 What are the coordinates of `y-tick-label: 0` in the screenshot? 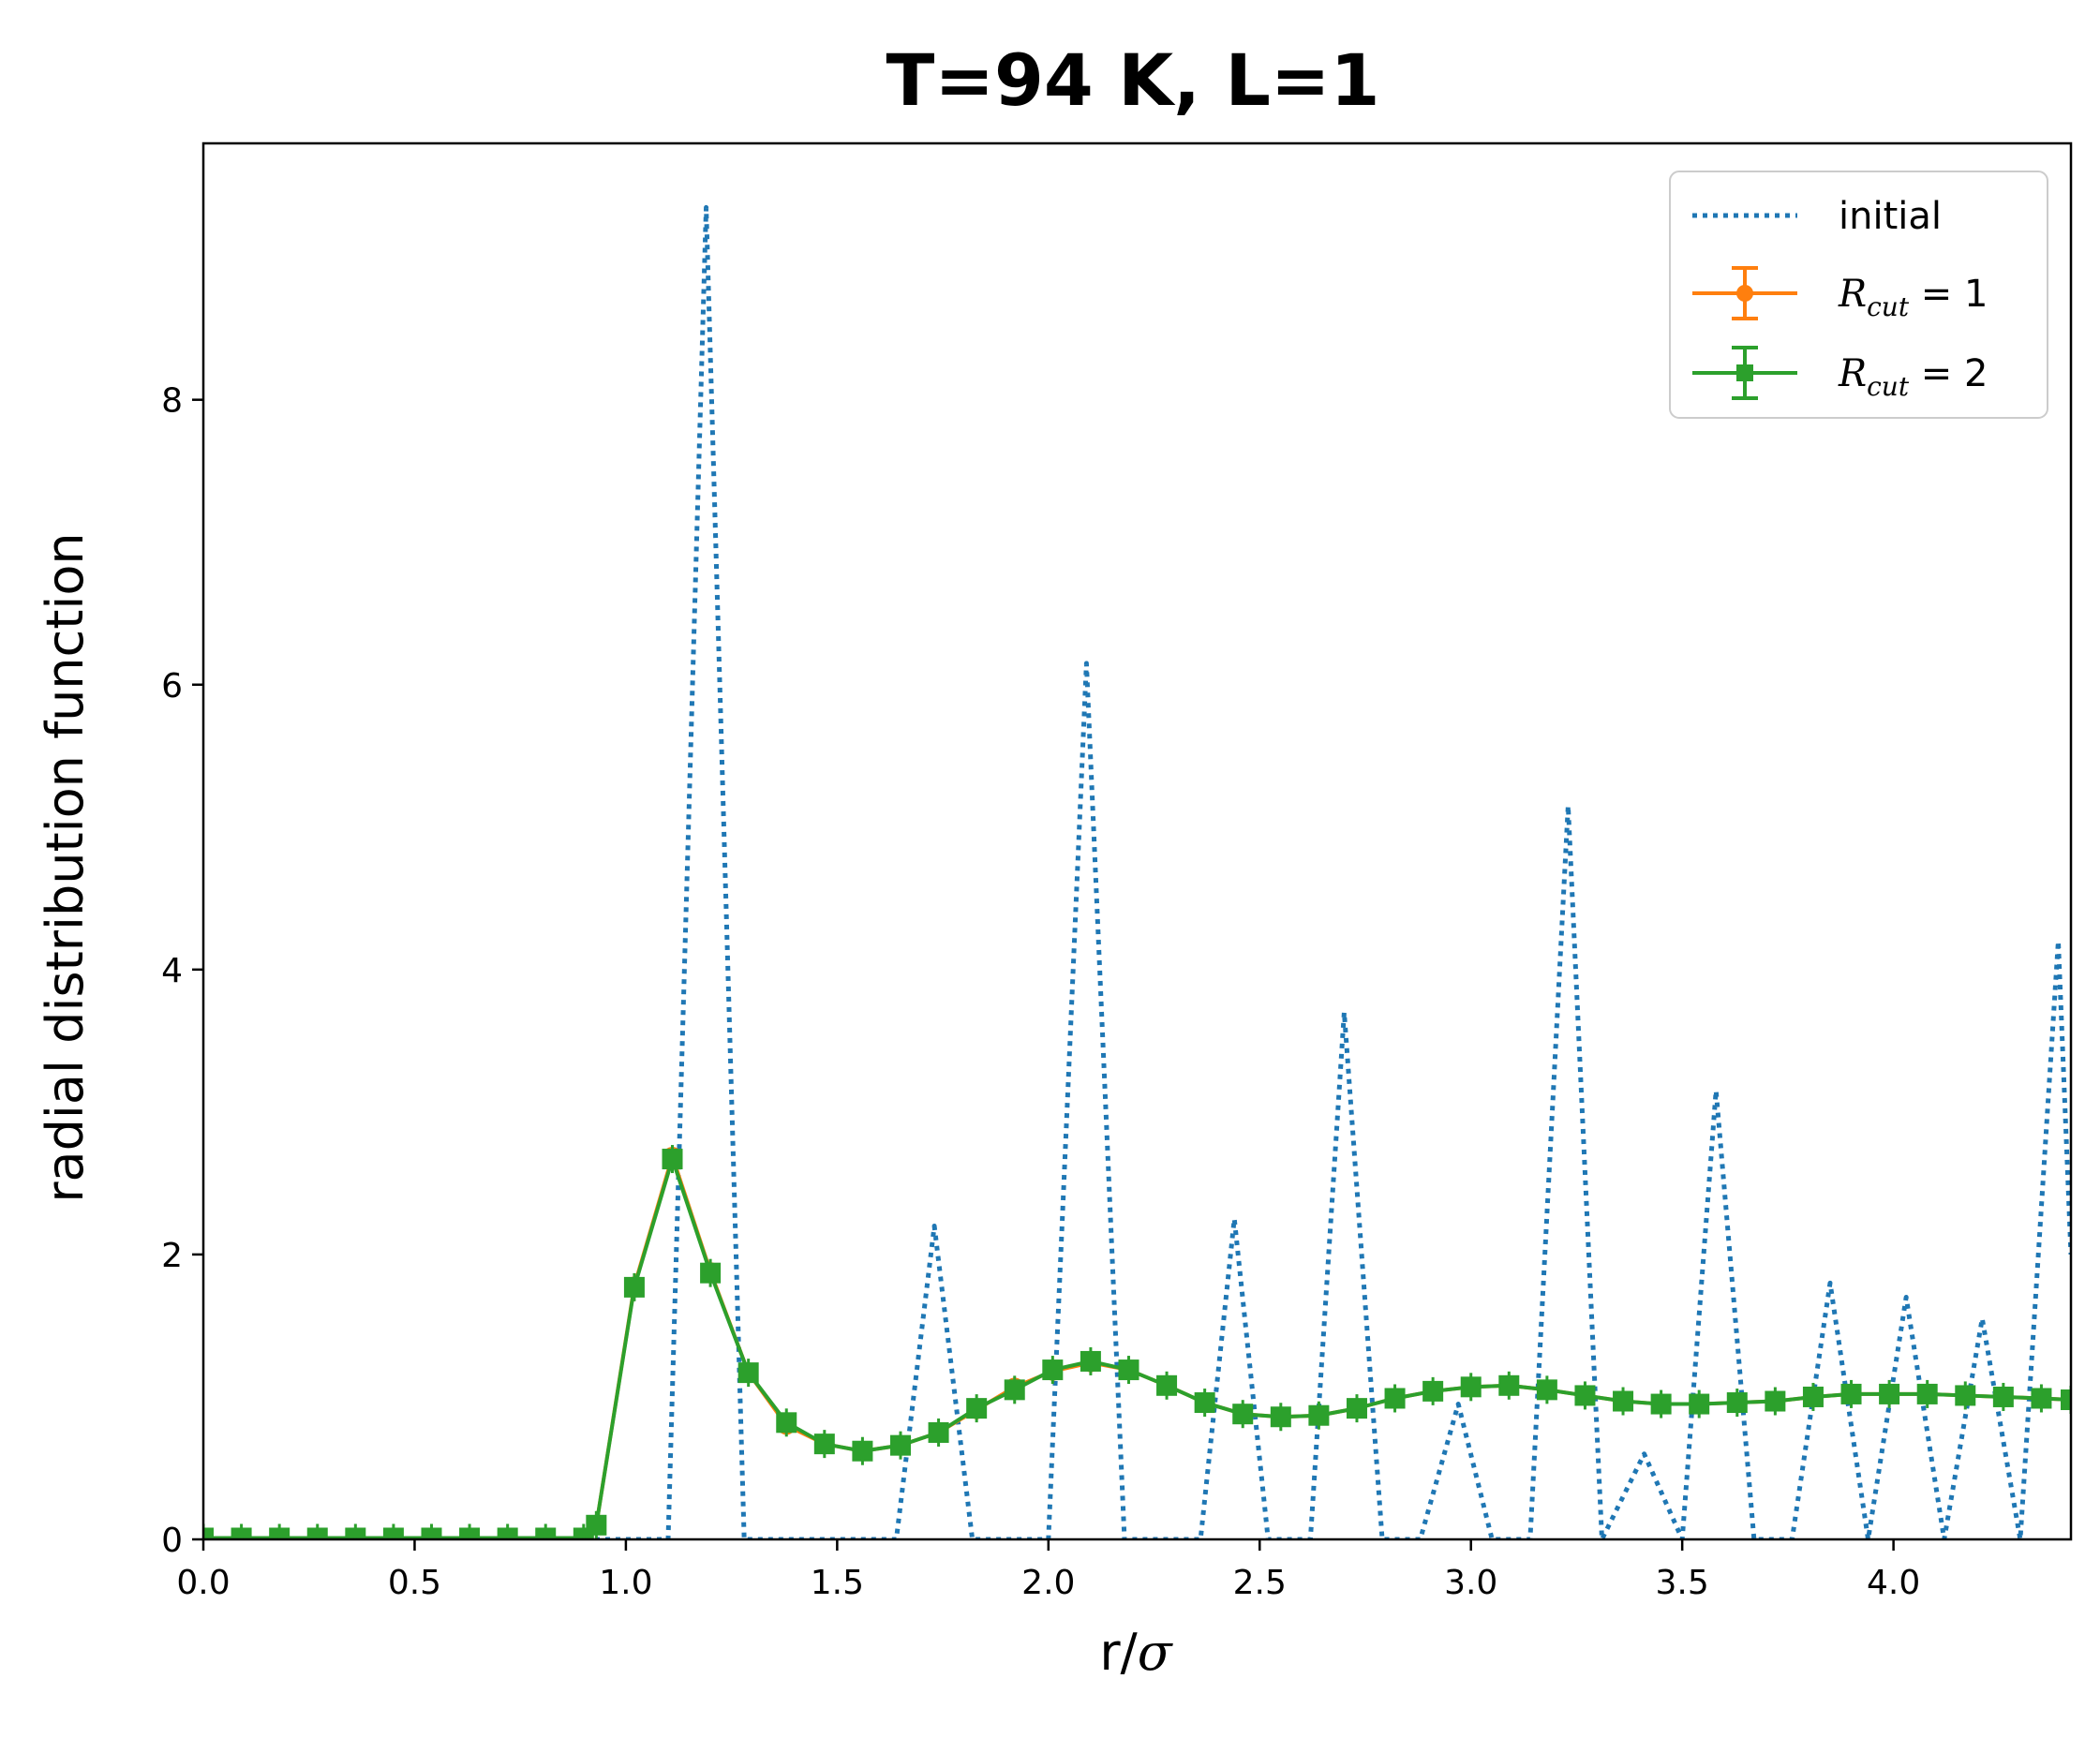 It's located at (172, 1541).